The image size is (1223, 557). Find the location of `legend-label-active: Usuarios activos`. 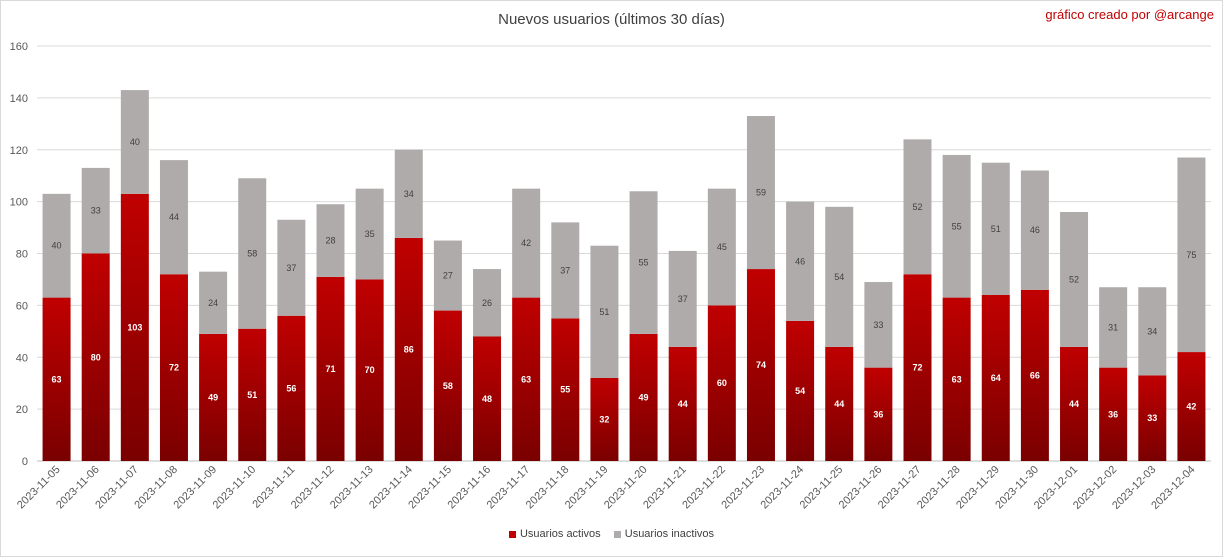

legend-label-active: Usuarios activos is located at coordinates (560, 534).